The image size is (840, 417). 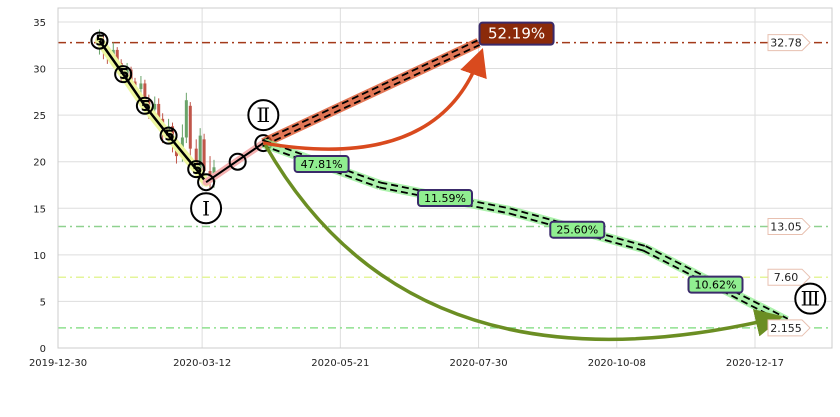 I want to click on projection-label: 11.59%, so click(x=445, y=198).